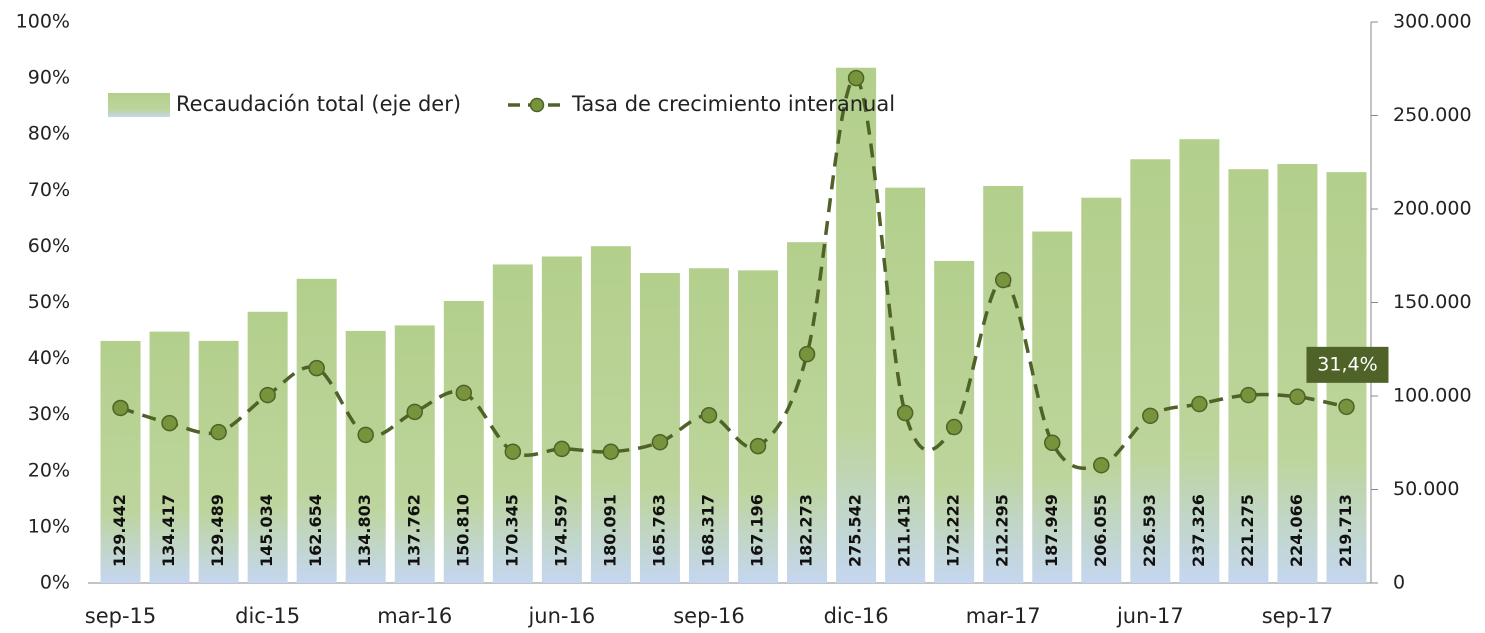 This screenshot has width=1485, height=633. Describe the element at coordinates (318, 104) in the screenshot. I see `legend-label: Recaudación total (eje der)` at that location.